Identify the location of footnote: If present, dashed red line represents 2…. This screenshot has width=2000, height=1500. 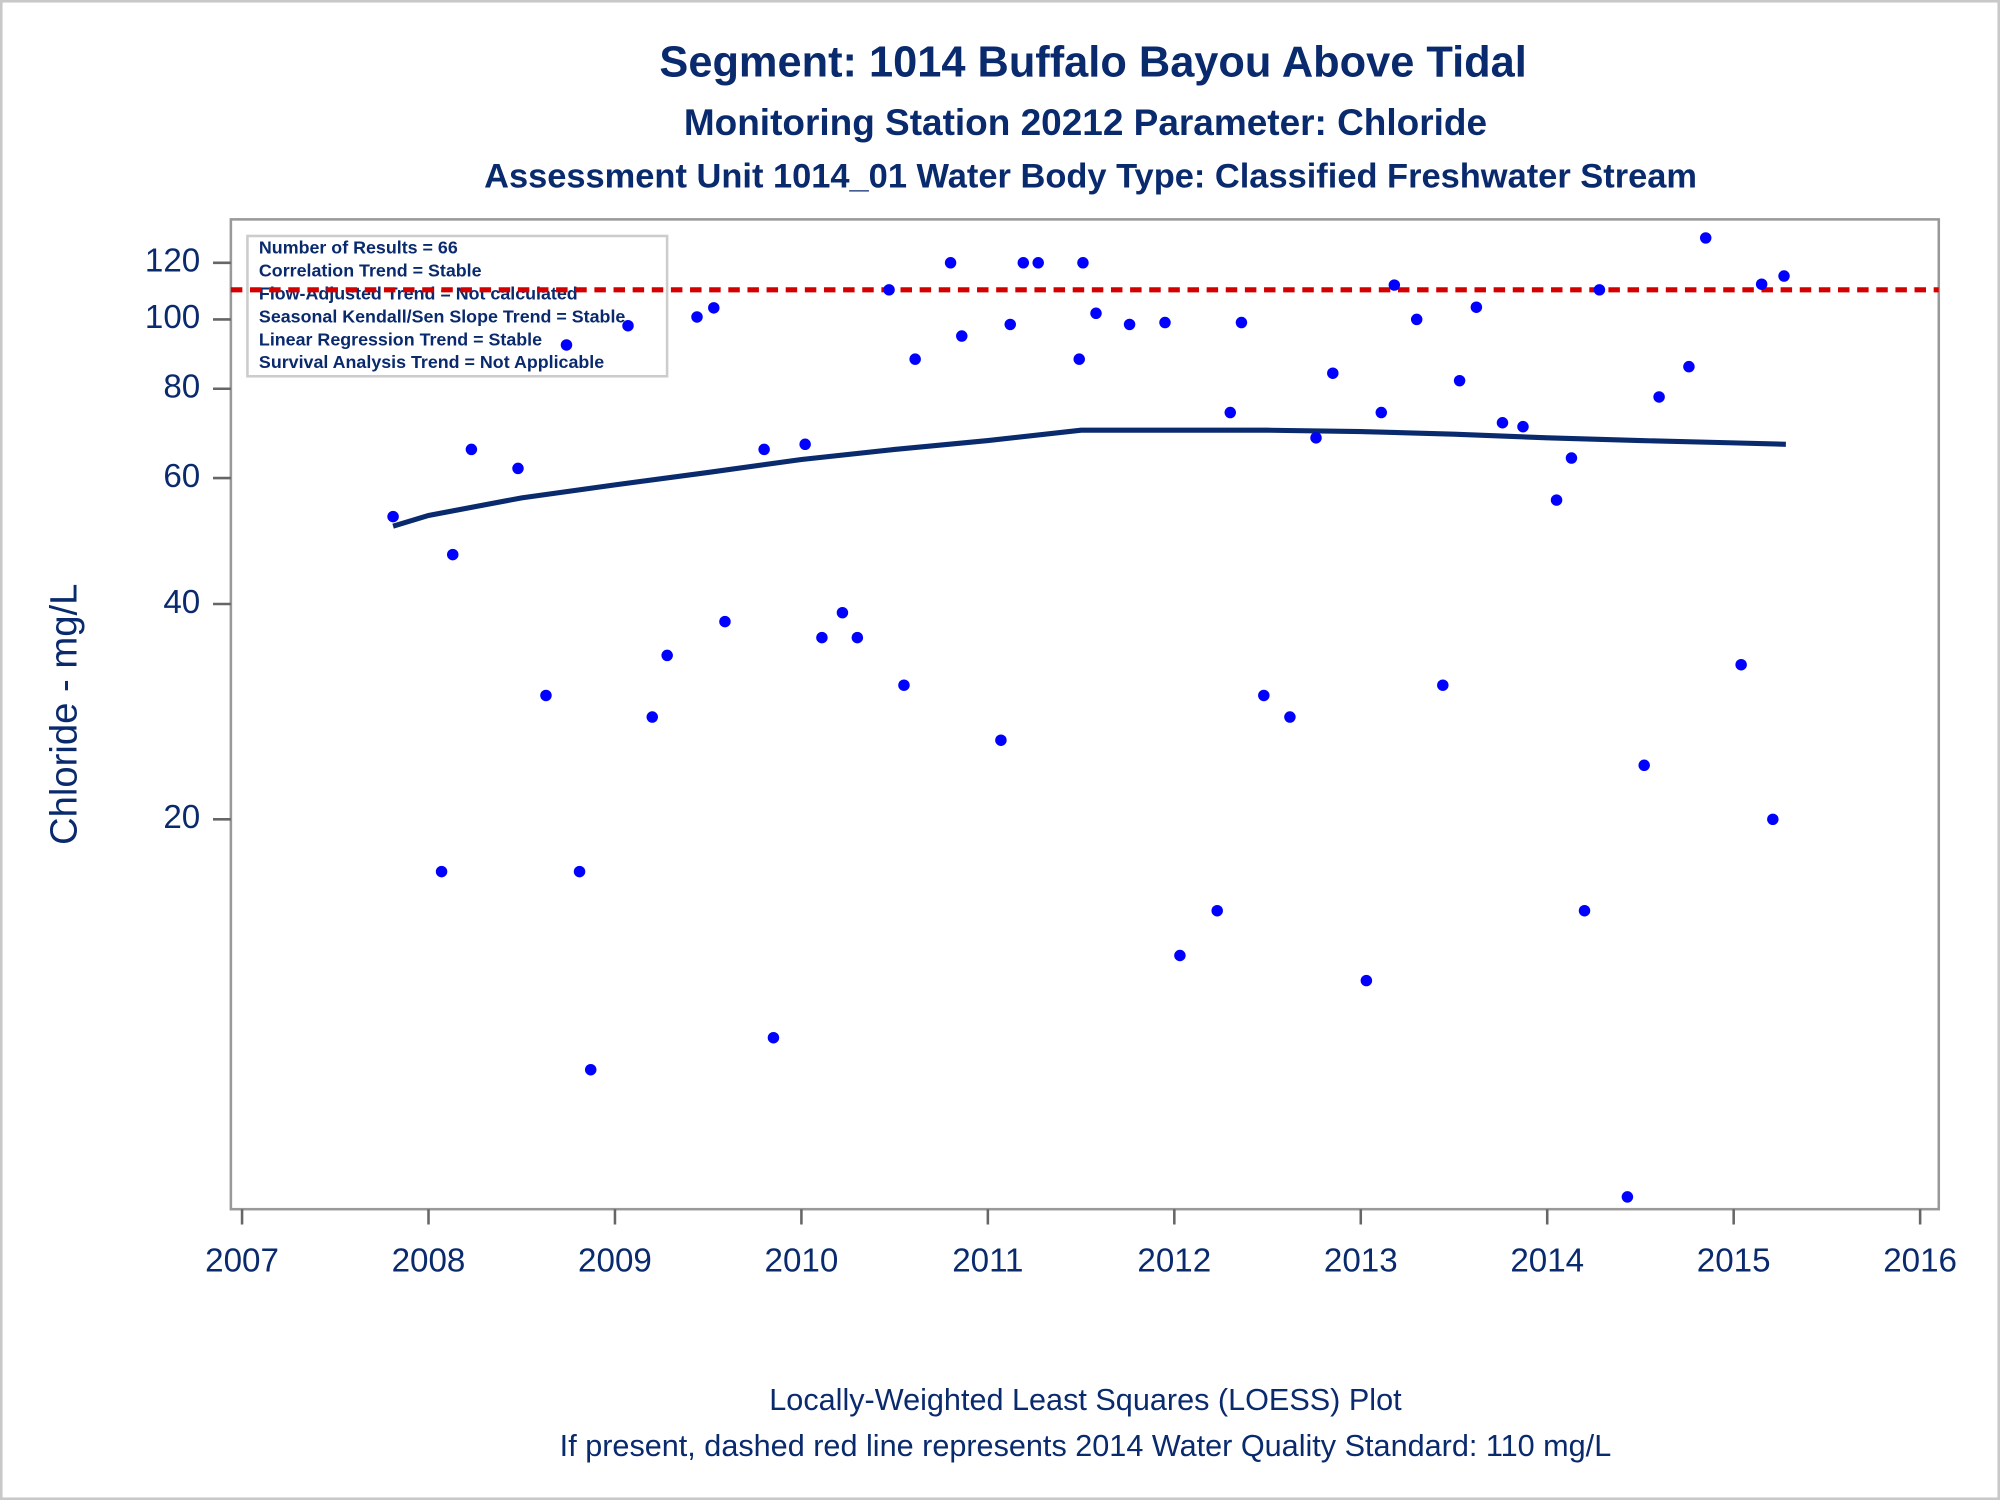
(1086, 1446).